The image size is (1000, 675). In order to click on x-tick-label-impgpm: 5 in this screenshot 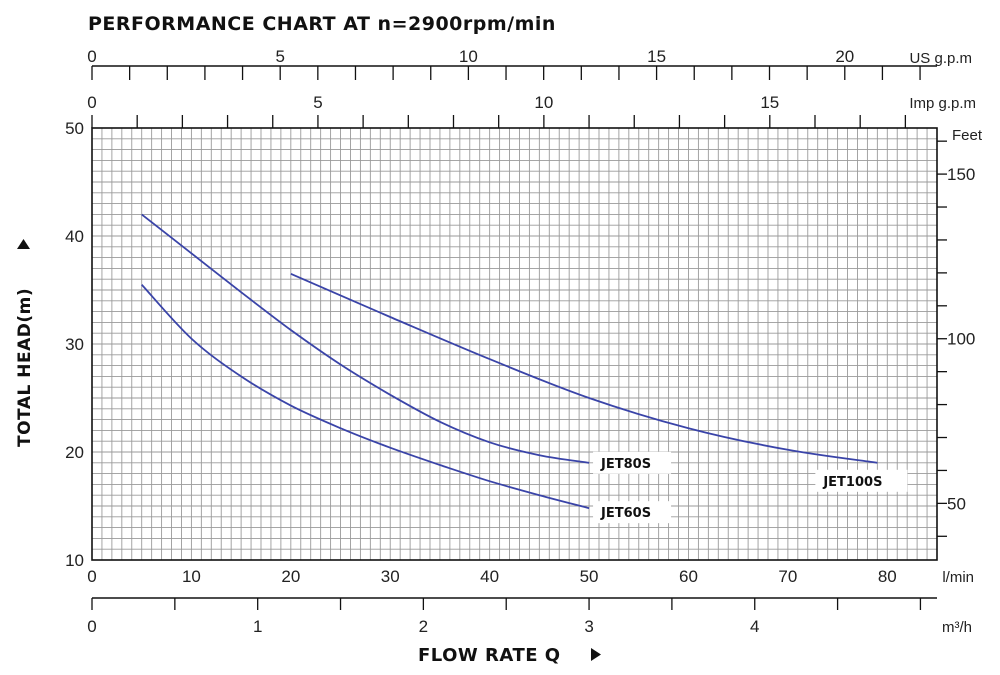, I will do `click(317, 102)`.